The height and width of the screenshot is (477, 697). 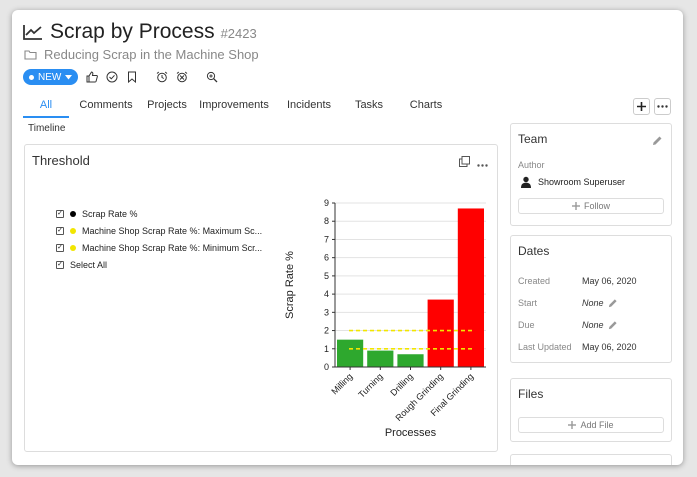 What do you see at coordinates (596, 206) in the screenshot?
I see `follow-label: Follow` at bounding box center [596, 206].